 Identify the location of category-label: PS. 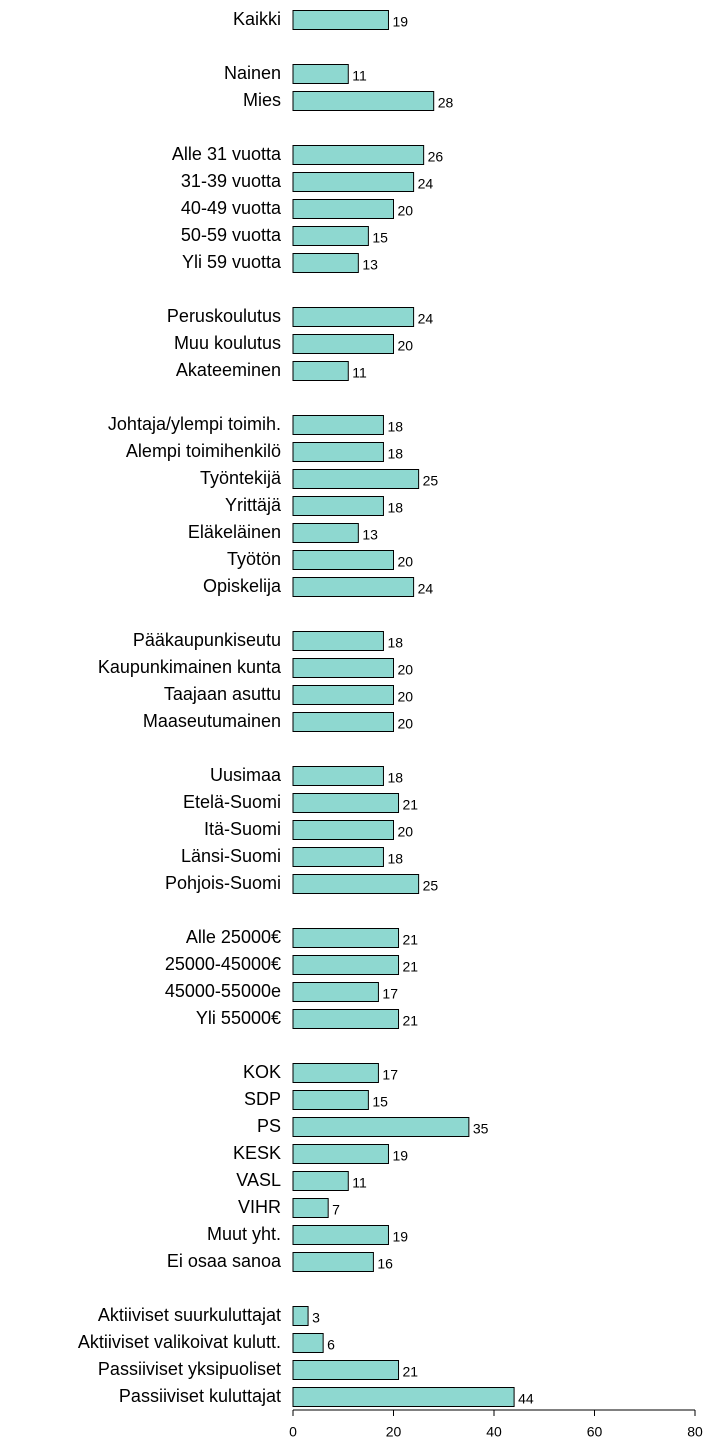
(269, 1126).